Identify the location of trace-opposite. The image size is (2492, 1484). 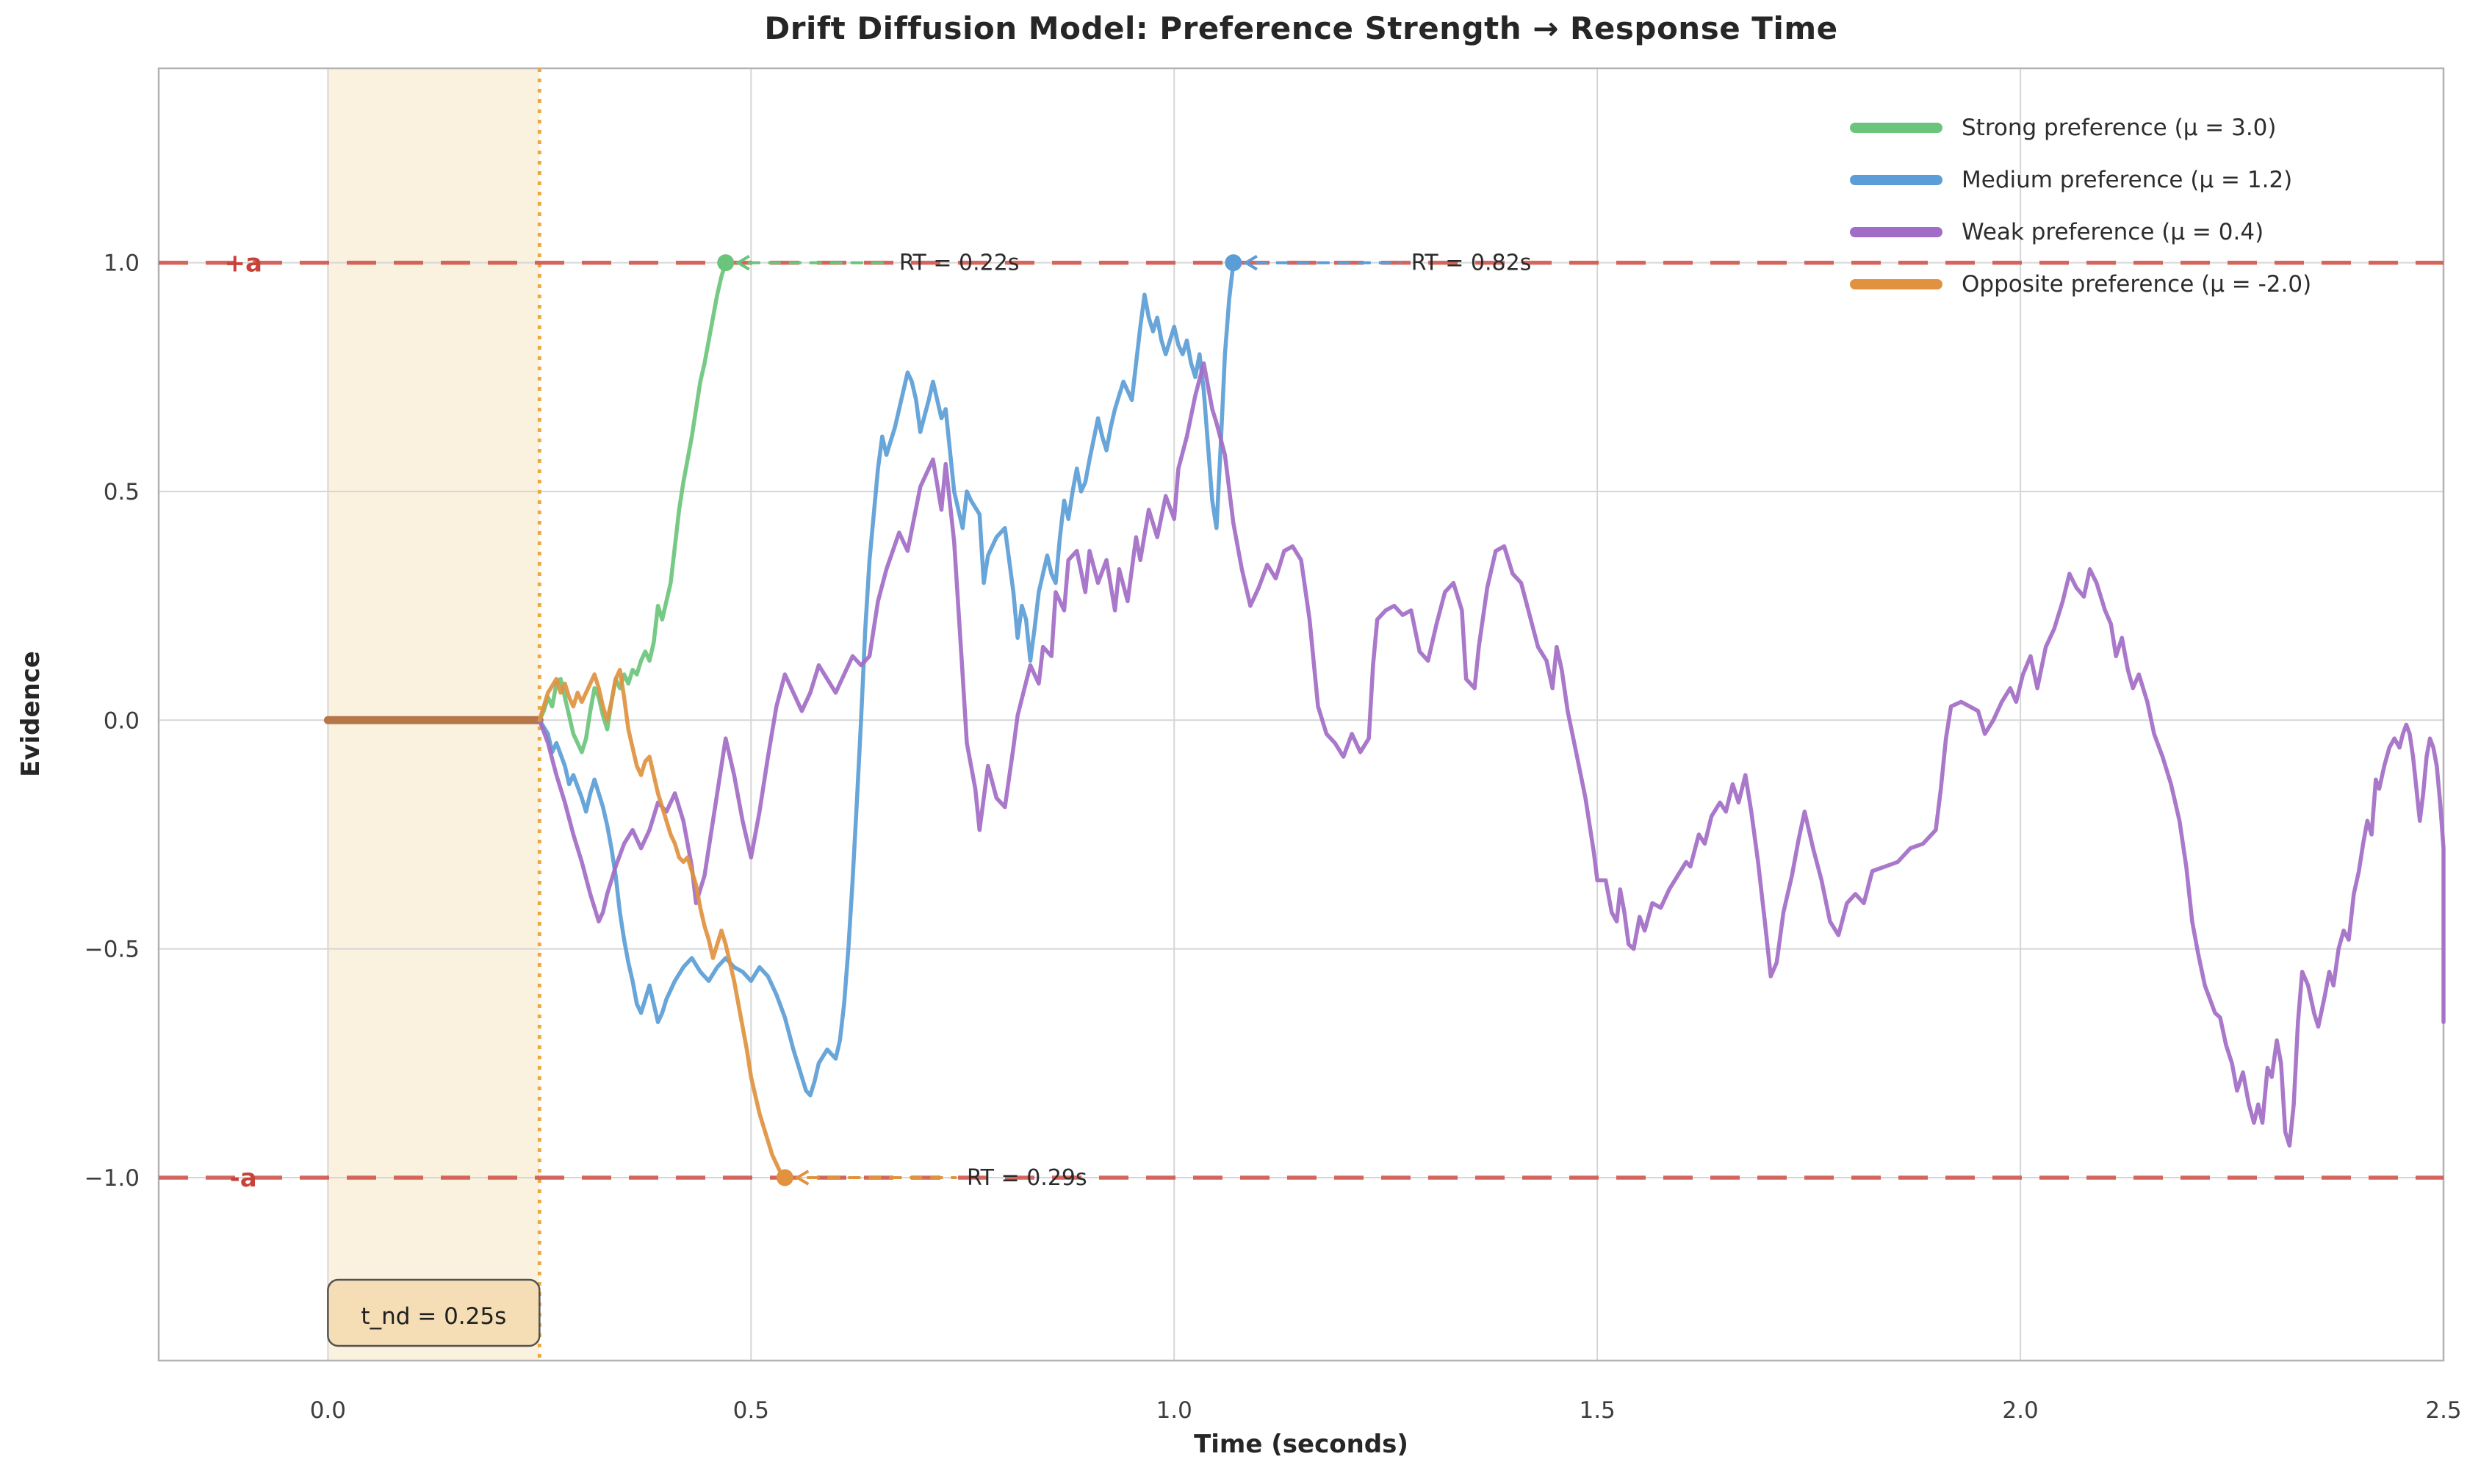
(663, 924).